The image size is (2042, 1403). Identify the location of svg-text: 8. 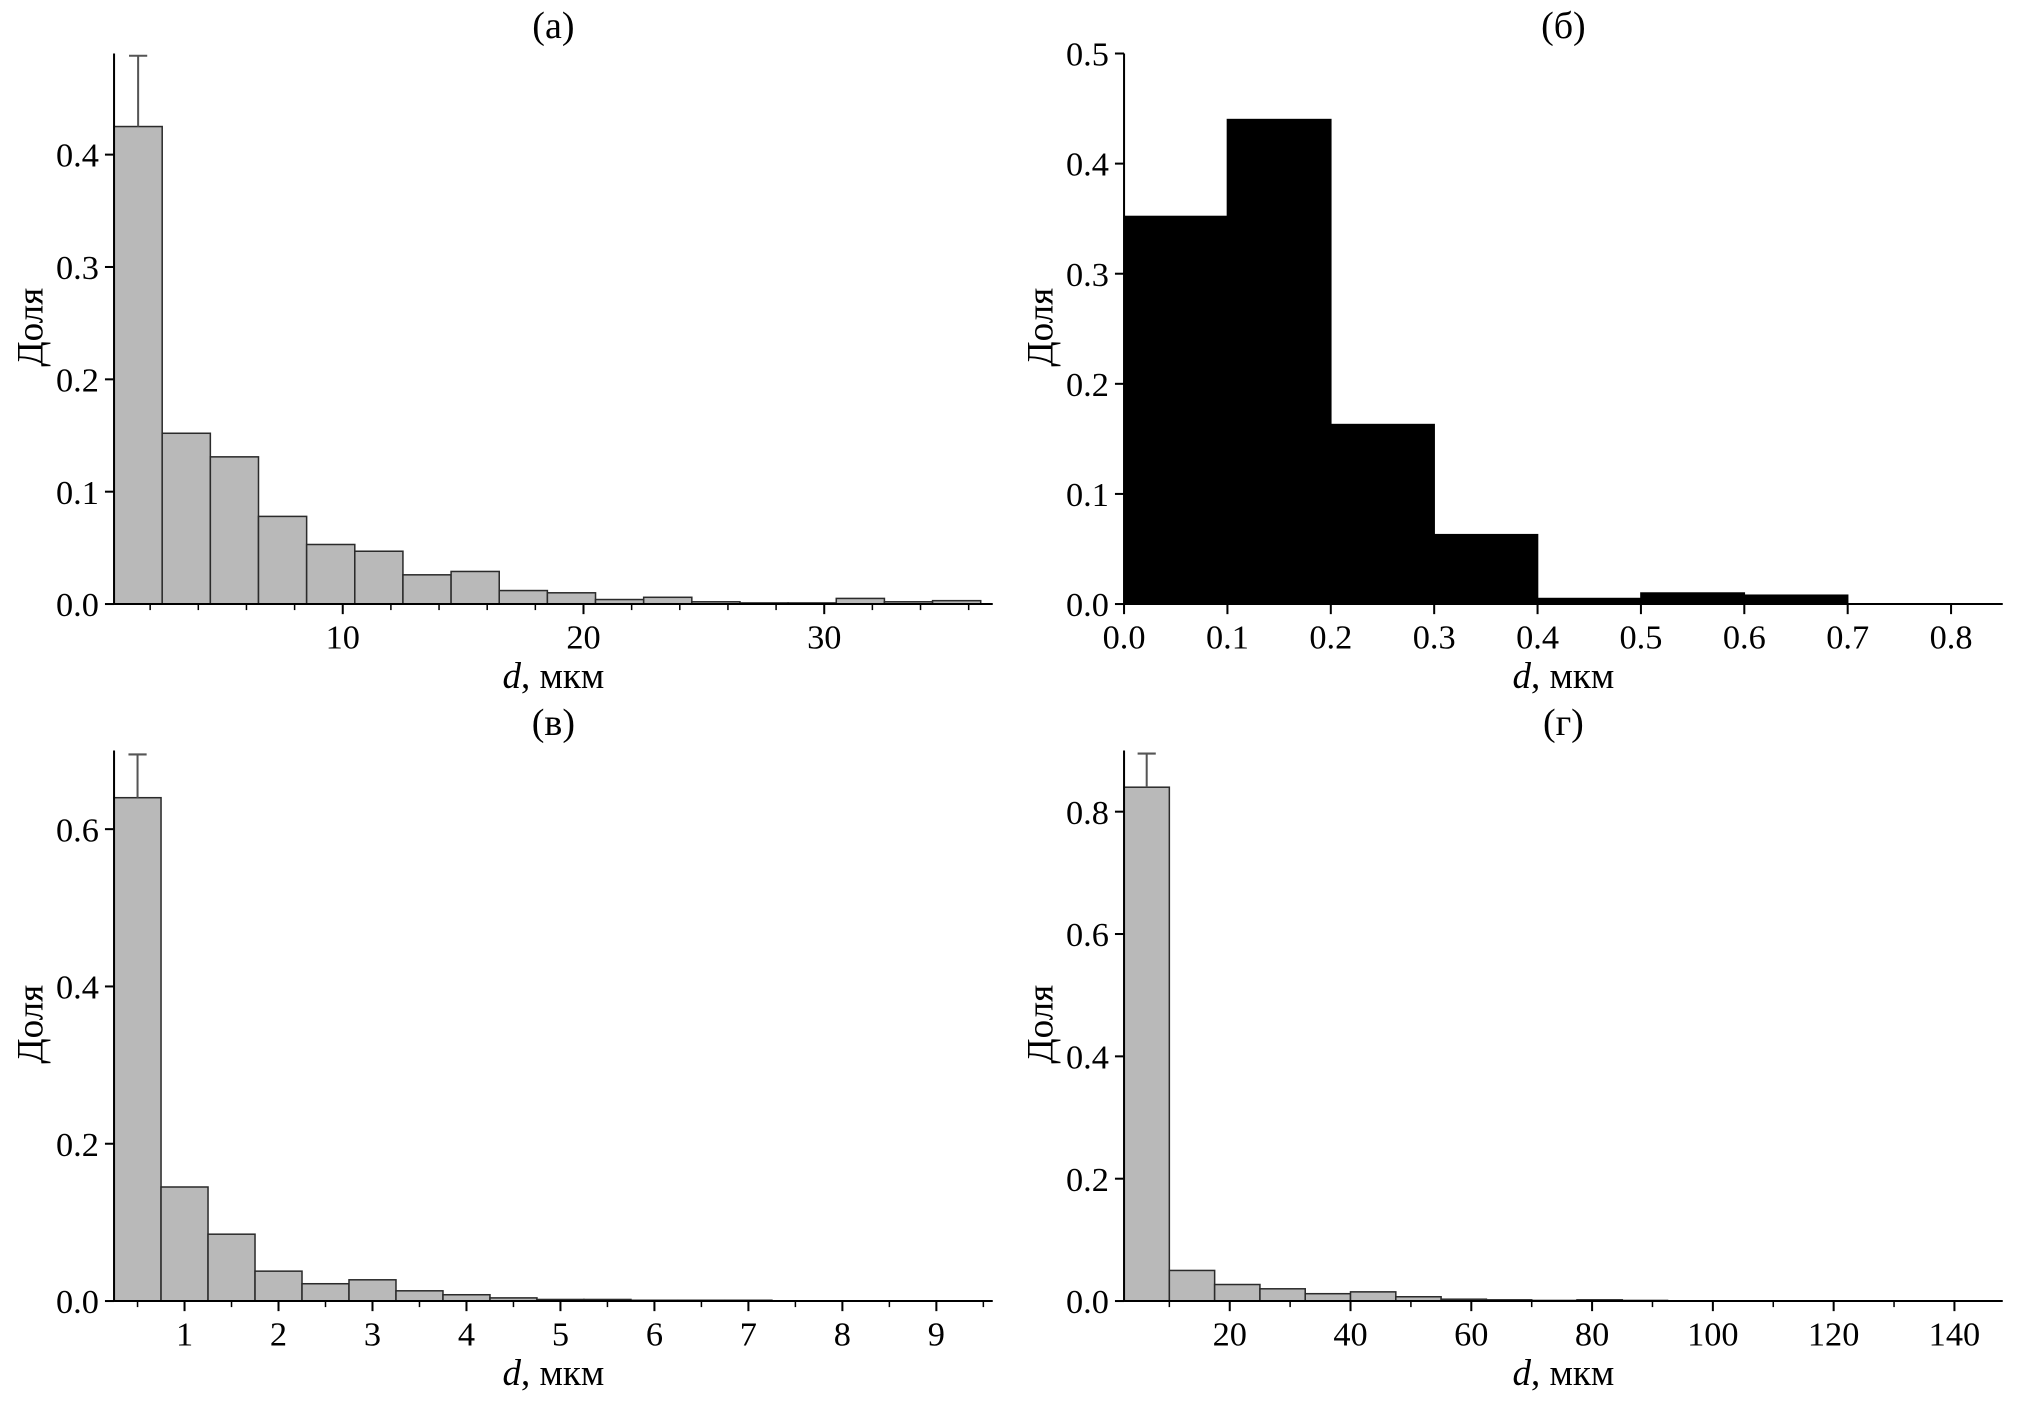
(842, 1334).